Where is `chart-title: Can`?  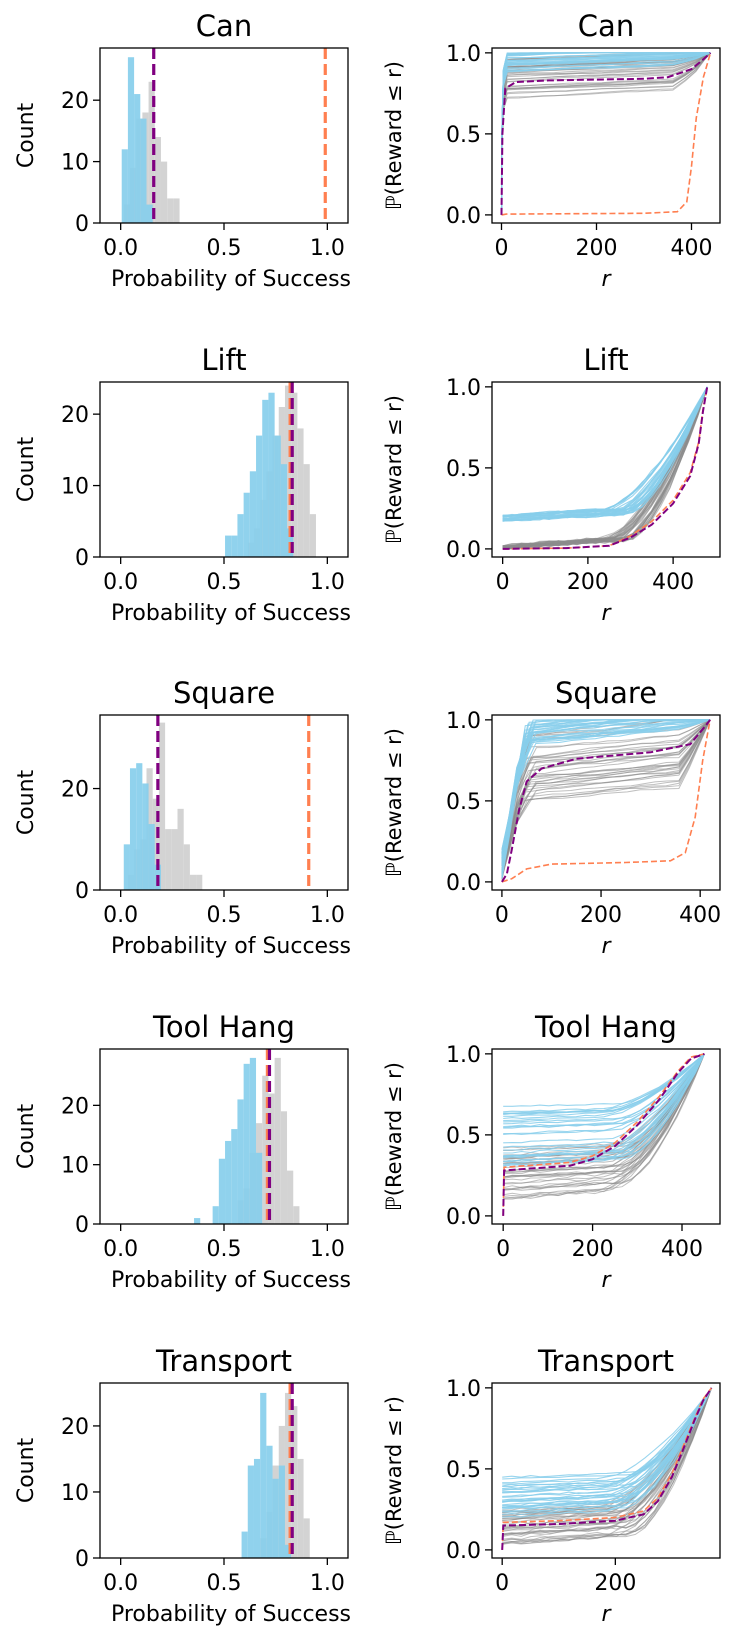 chart-title: Can is located at coordinates (606, 26).